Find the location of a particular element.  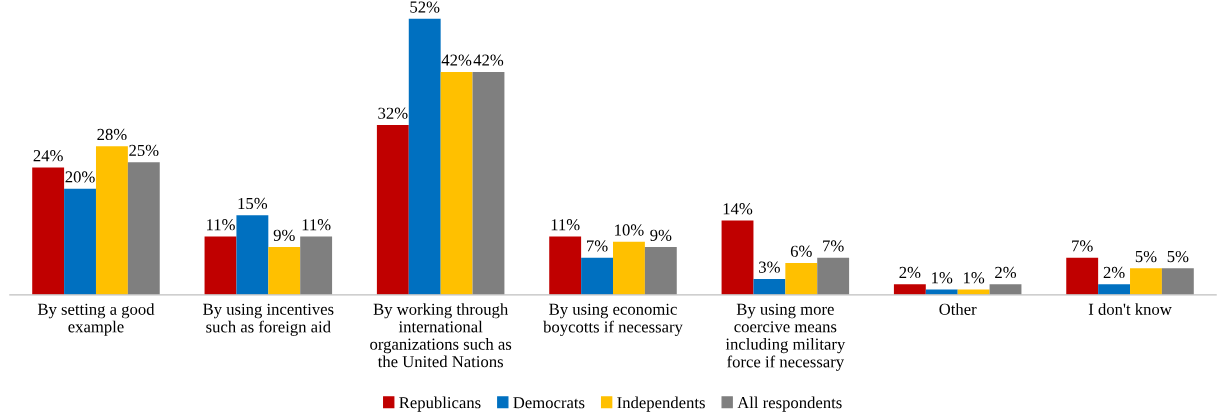

x-tick-label: By using more coercive means including military force if necessary is located at coordinates (785, 337).